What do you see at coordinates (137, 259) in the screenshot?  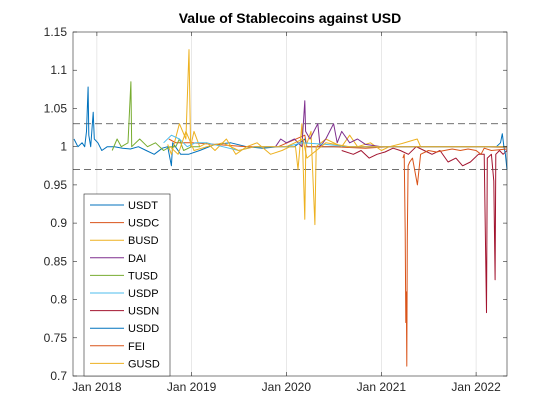 I see `legend-label: DAI` at bounding box center [137, 259].